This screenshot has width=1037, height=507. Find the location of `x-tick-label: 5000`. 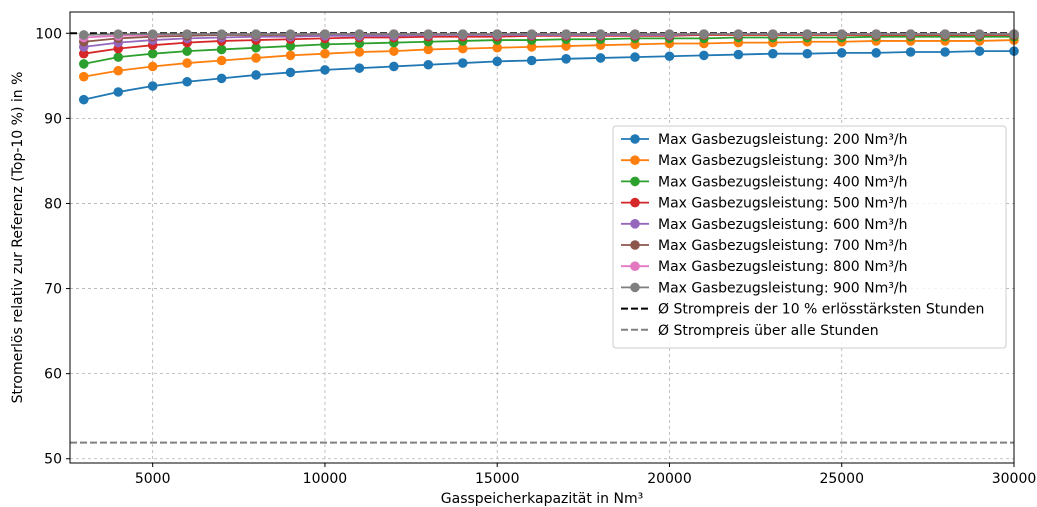

x-tick-label: 5000 is located at coordinates (153, 479).